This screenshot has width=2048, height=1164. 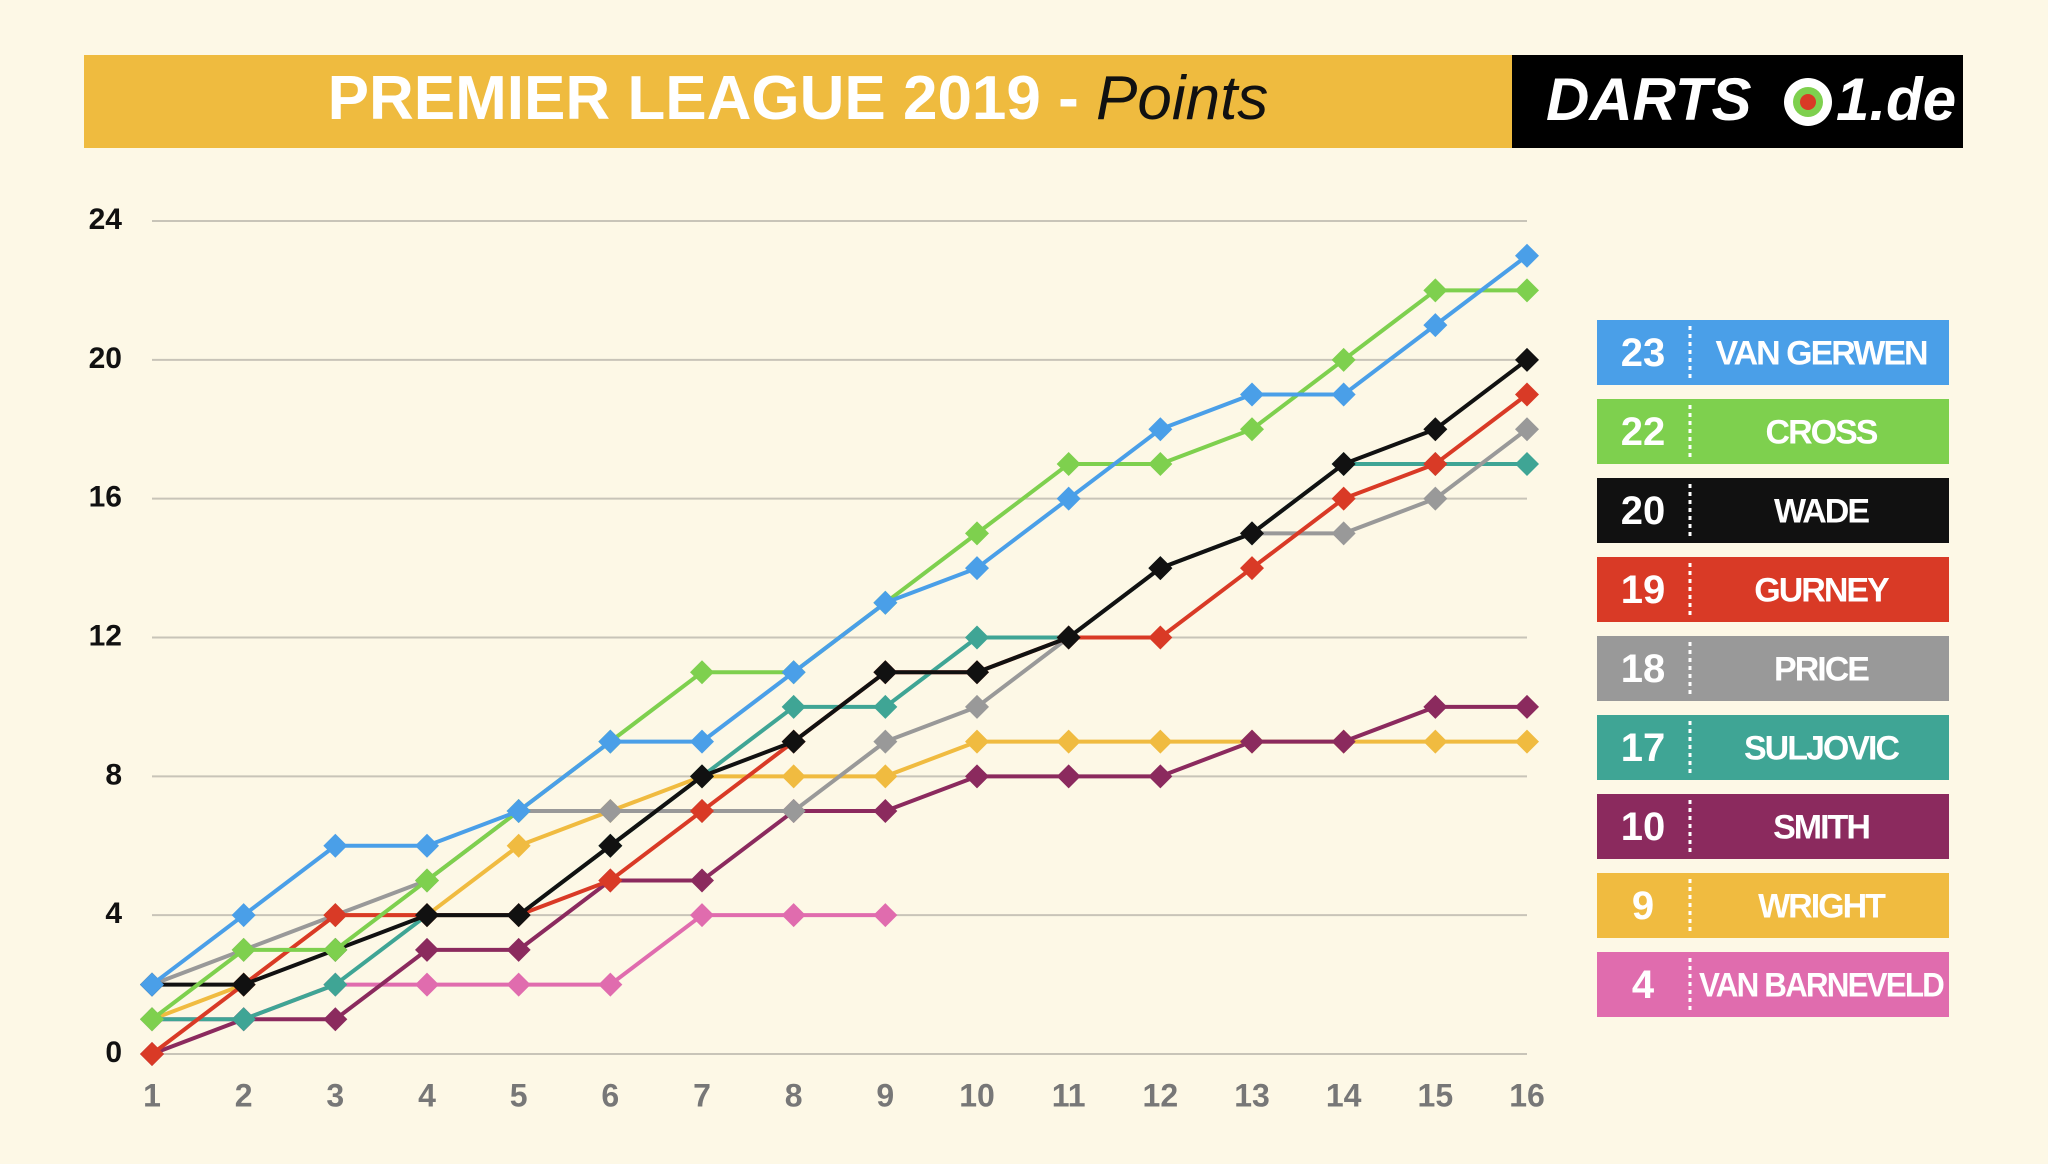 I want to click on legend-item: 10 SMITH, so click(x=1773, y=826).